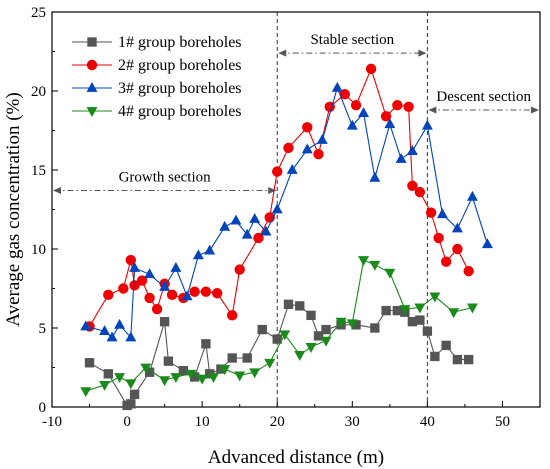 The height and width of the screenshot is (469, 550). What do you see at coordinates (127, 422) in the screenshot?
I see `x-tick-label: 0` at bounding box center [127, 422].